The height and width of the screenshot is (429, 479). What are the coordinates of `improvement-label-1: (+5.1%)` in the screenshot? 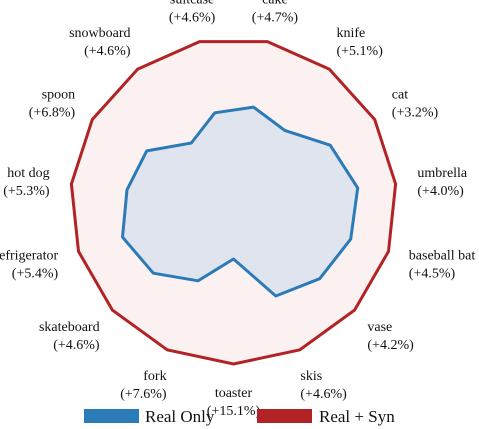 It's located at (360, 51).